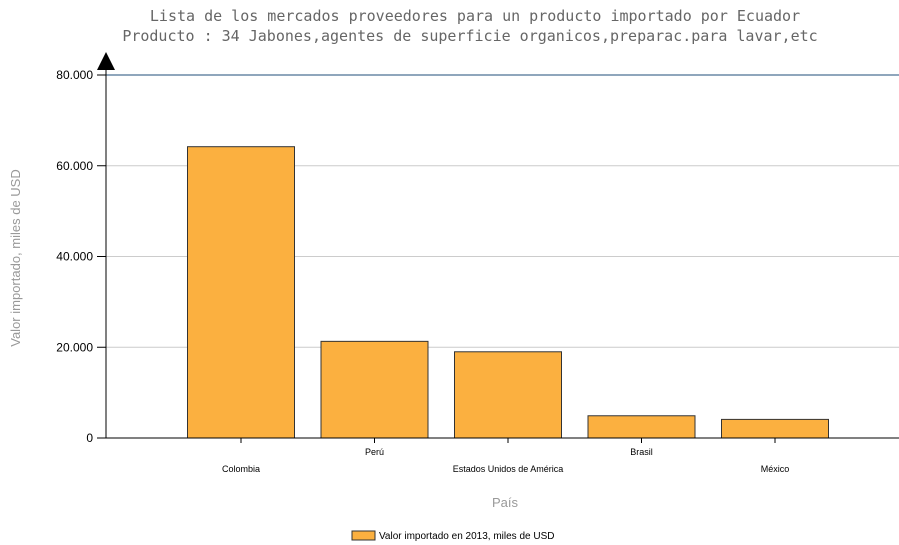 The height and width of the screenshot is (545, 899). I want to click on y-tick-label: 40.000, so click(74, 257).